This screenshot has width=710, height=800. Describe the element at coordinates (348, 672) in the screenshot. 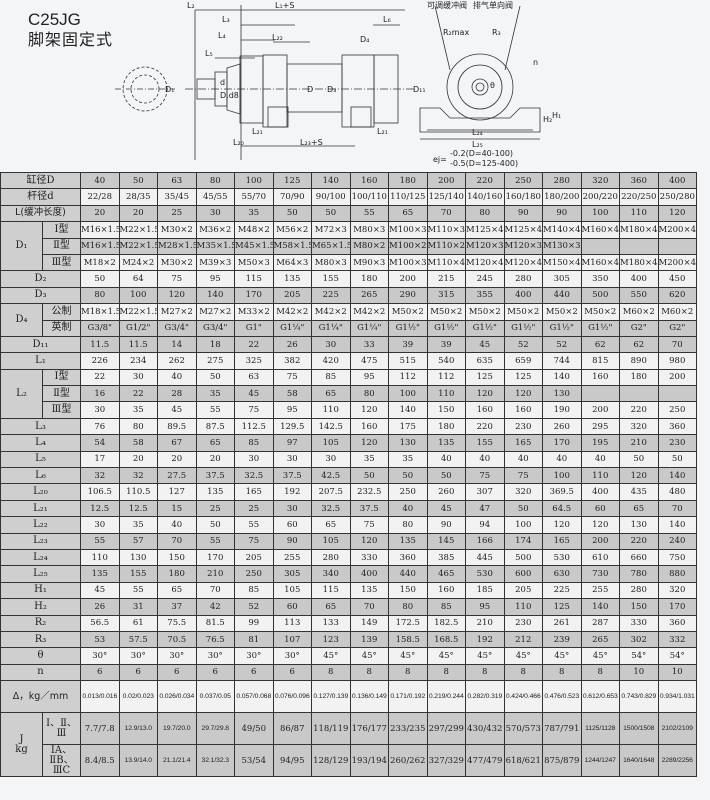

I see `table-row: n 6 6 6 6 6 6 8 8 8 8 8 8 8 8 10 10` at that location.